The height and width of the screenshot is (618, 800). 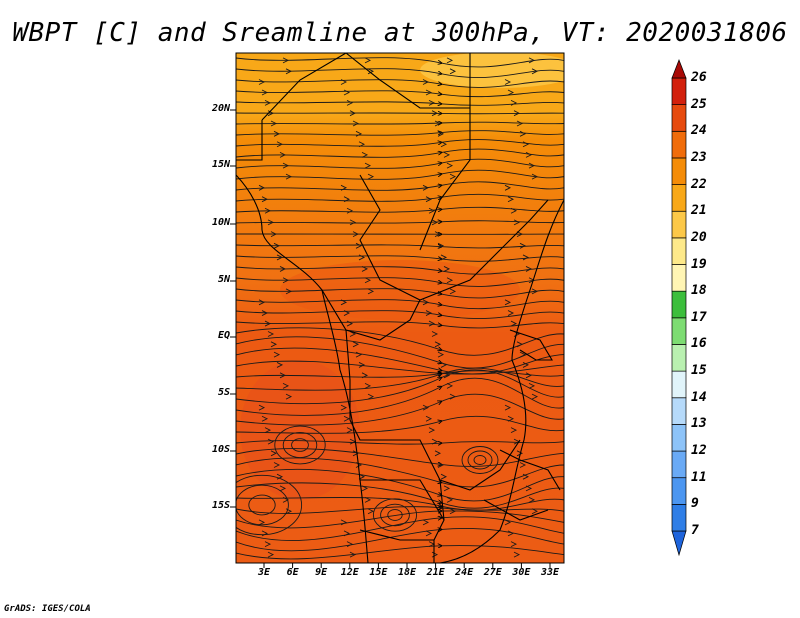 I want to click on colorbar, so click(x=679, y=308).